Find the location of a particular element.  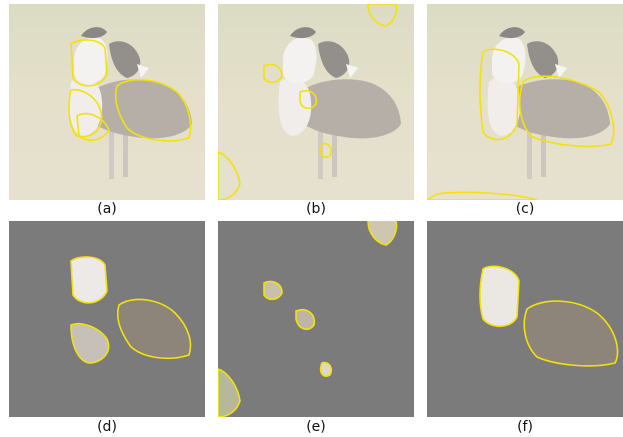

caption-f: (f) is located at coordinates (525, 427).